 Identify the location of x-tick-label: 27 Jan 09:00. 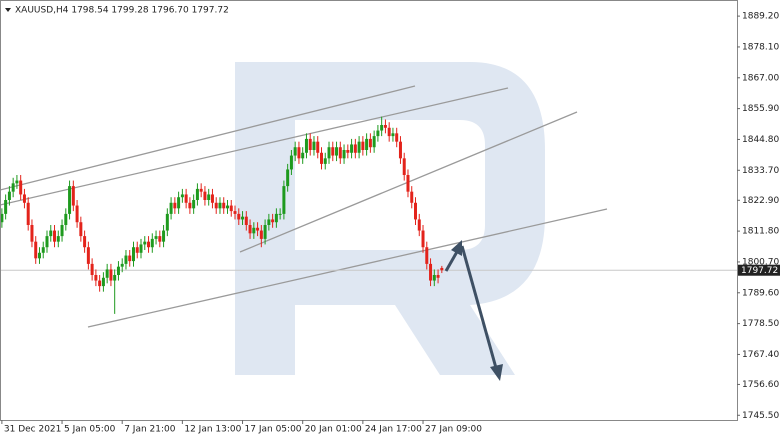
(453, 430).